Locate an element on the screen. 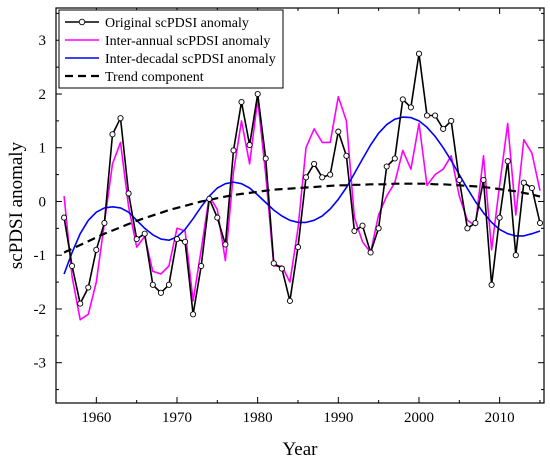  x-tick-label: 1960 is located at coordinates (96, 418).